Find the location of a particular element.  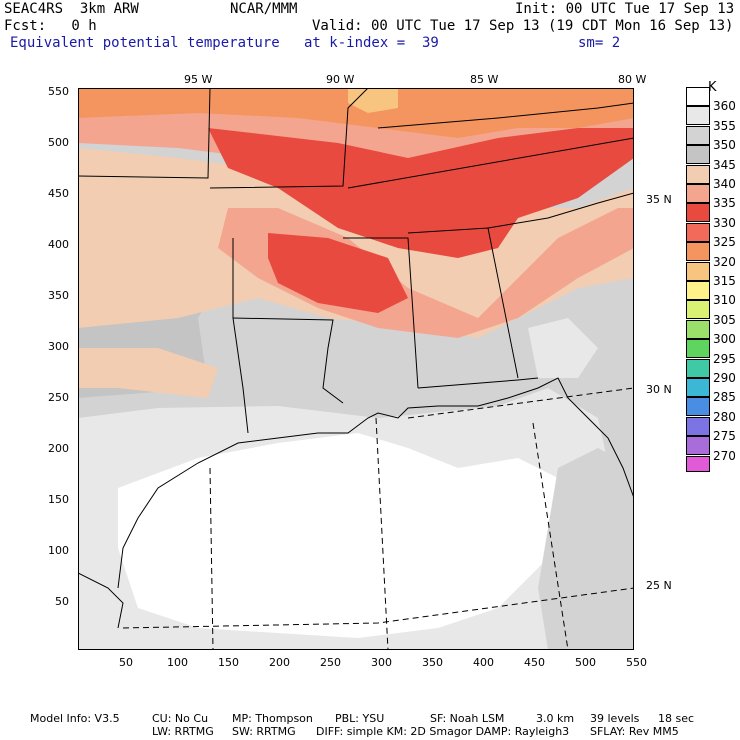

y-tick-label: 200 is located at coordinates (58, 448).